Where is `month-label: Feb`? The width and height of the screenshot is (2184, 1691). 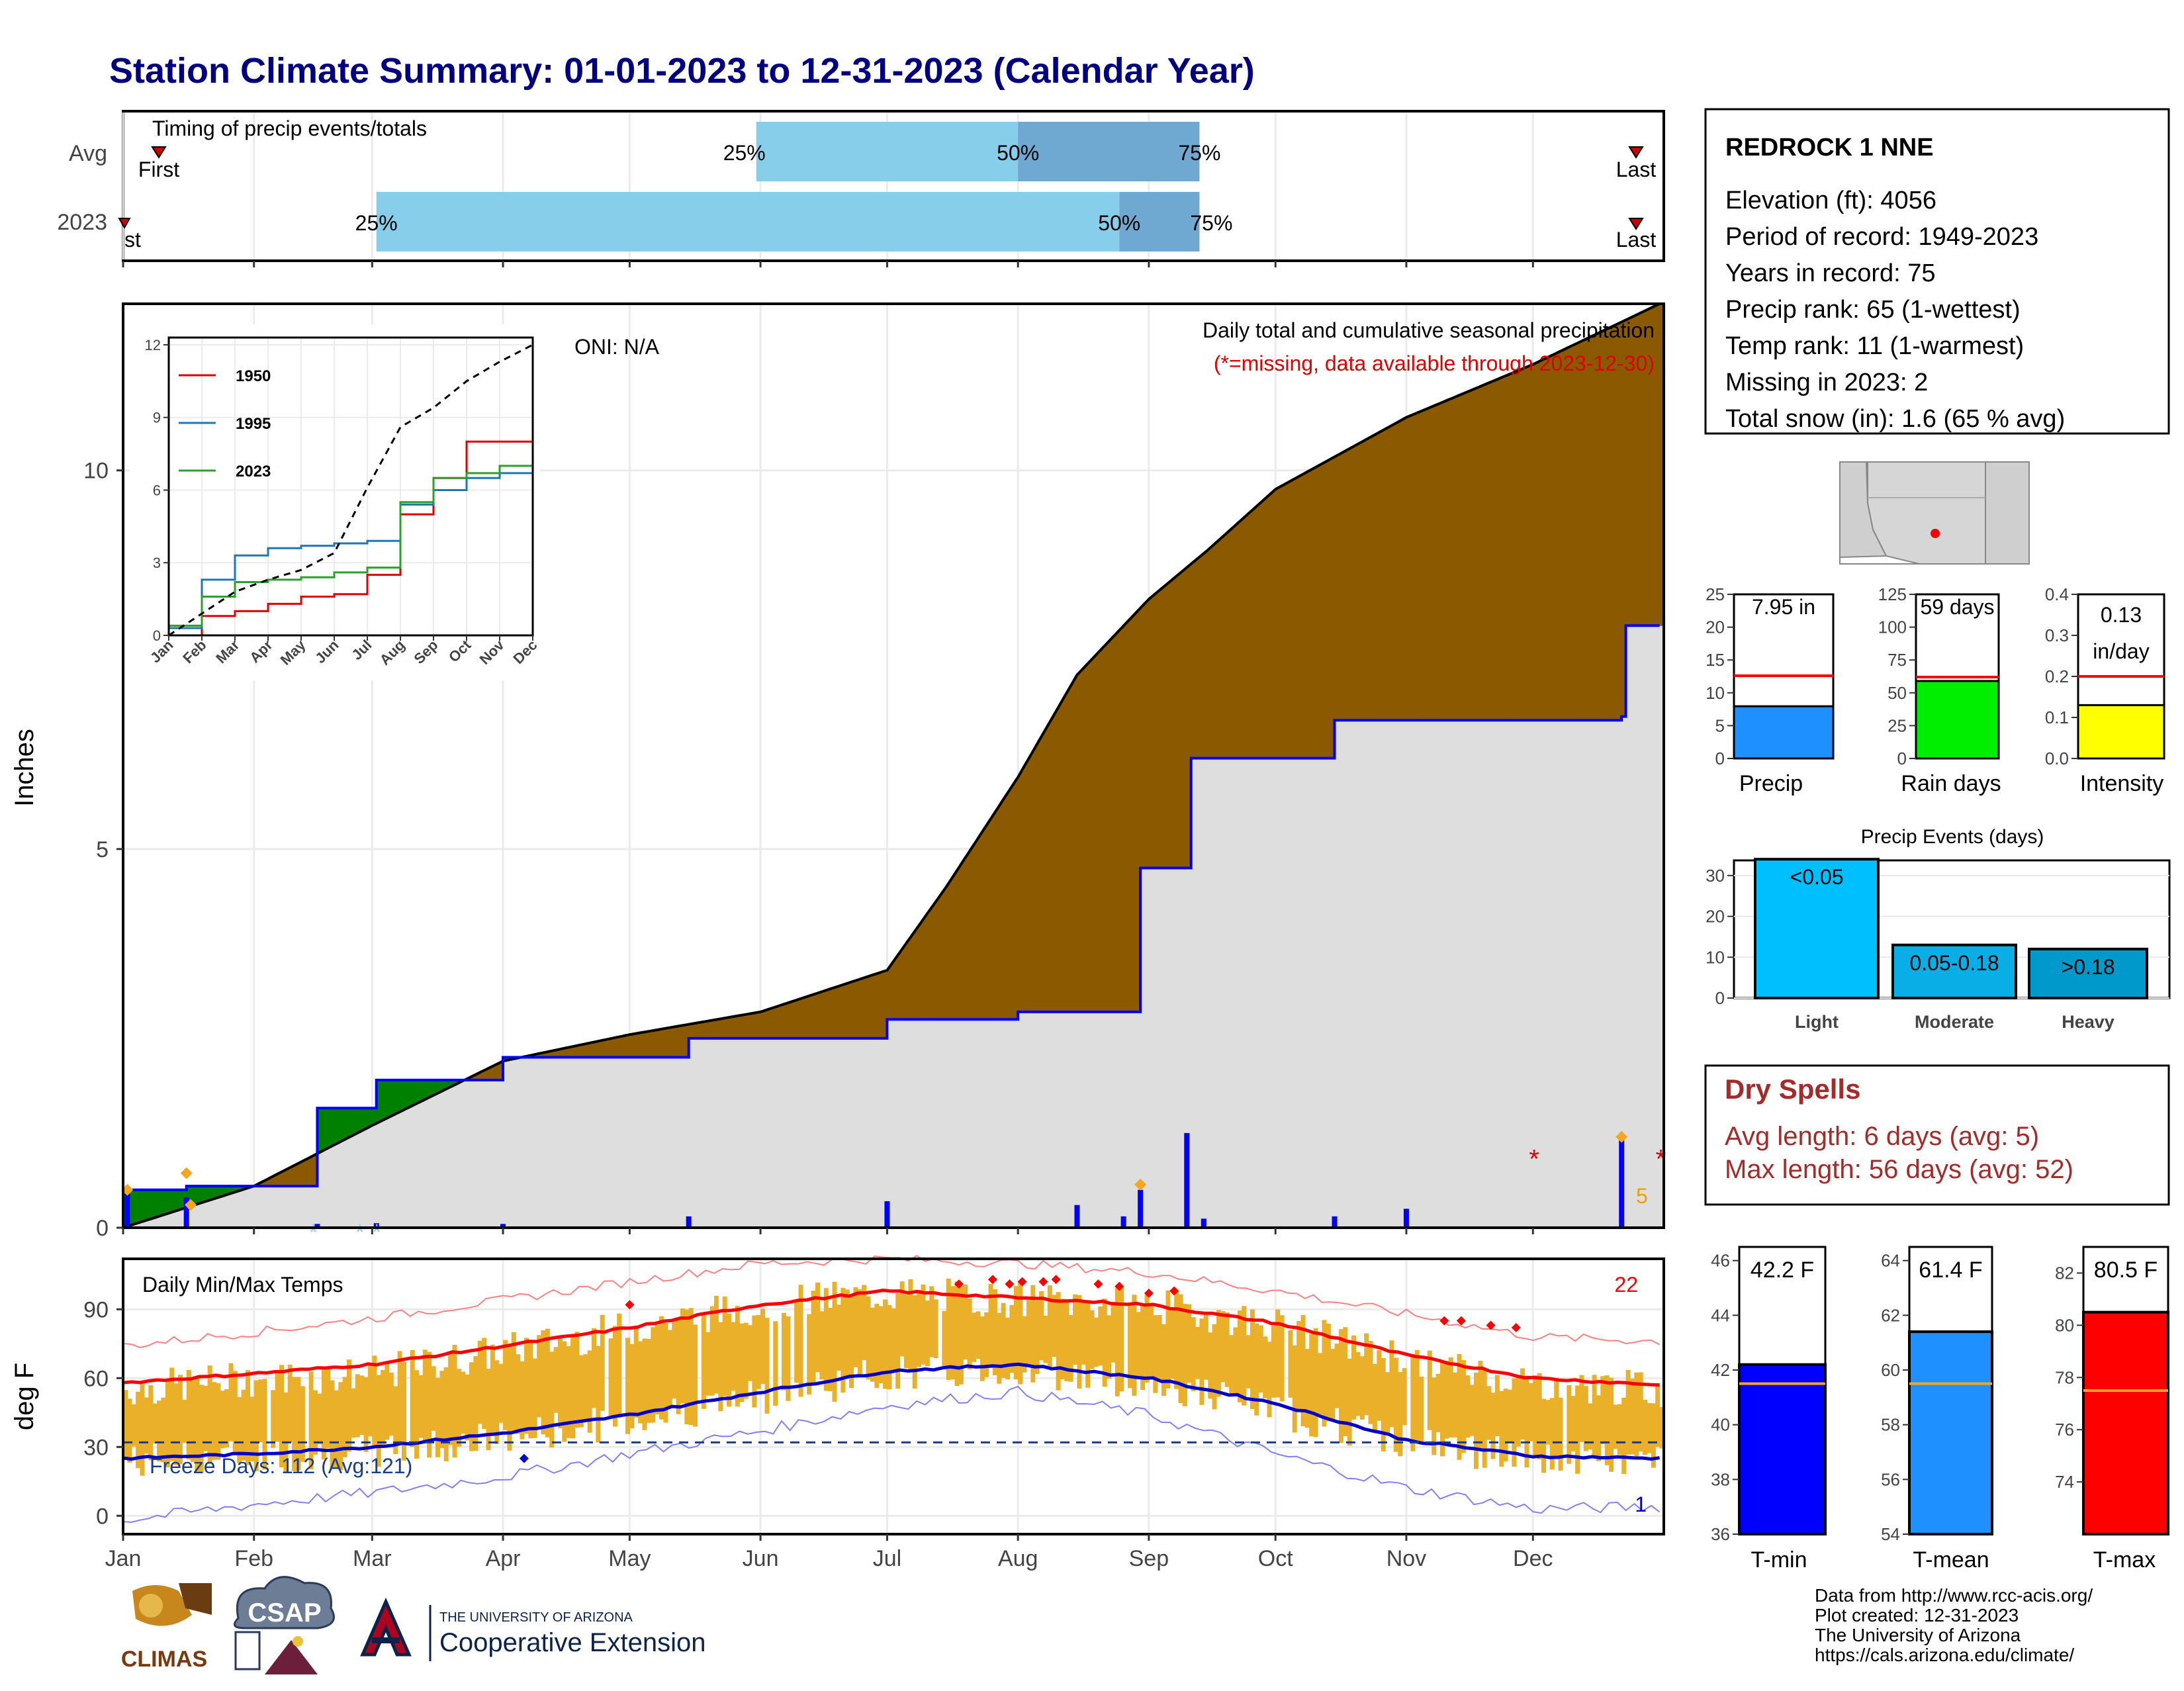 month-label: Feb is located at coordinates (253, 1559).